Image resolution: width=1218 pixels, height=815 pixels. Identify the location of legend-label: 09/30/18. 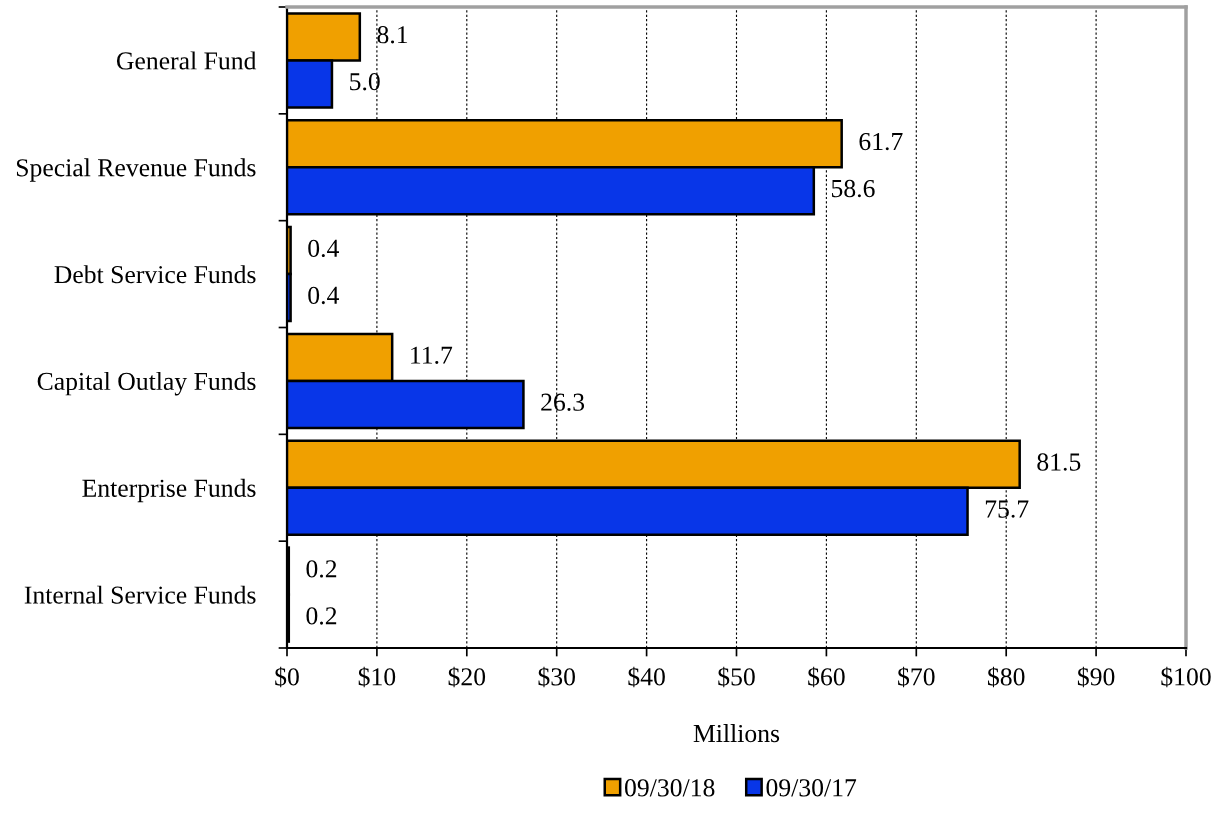
(670, 788).